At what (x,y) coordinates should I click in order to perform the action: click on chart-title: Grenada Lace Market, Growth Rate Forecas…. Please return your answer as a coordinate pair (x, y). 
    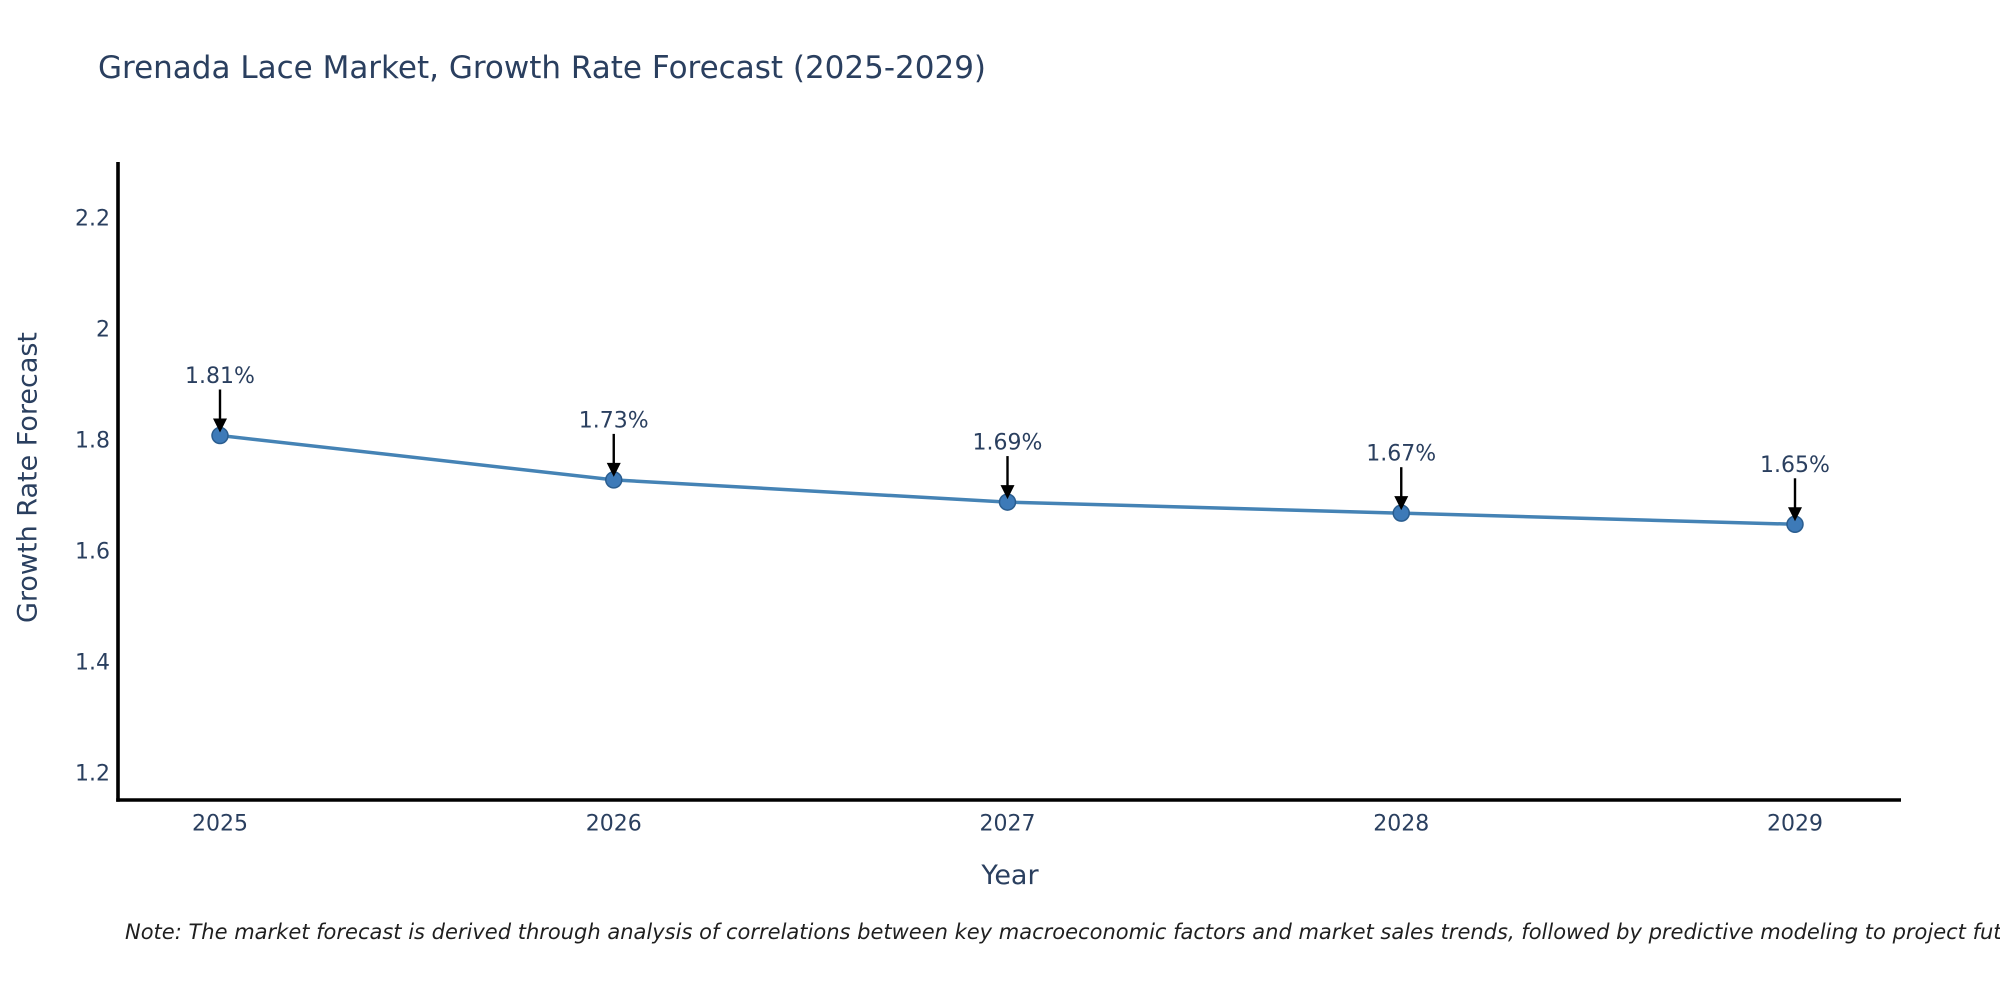
    Looking at the image, I should click on (542, 68).